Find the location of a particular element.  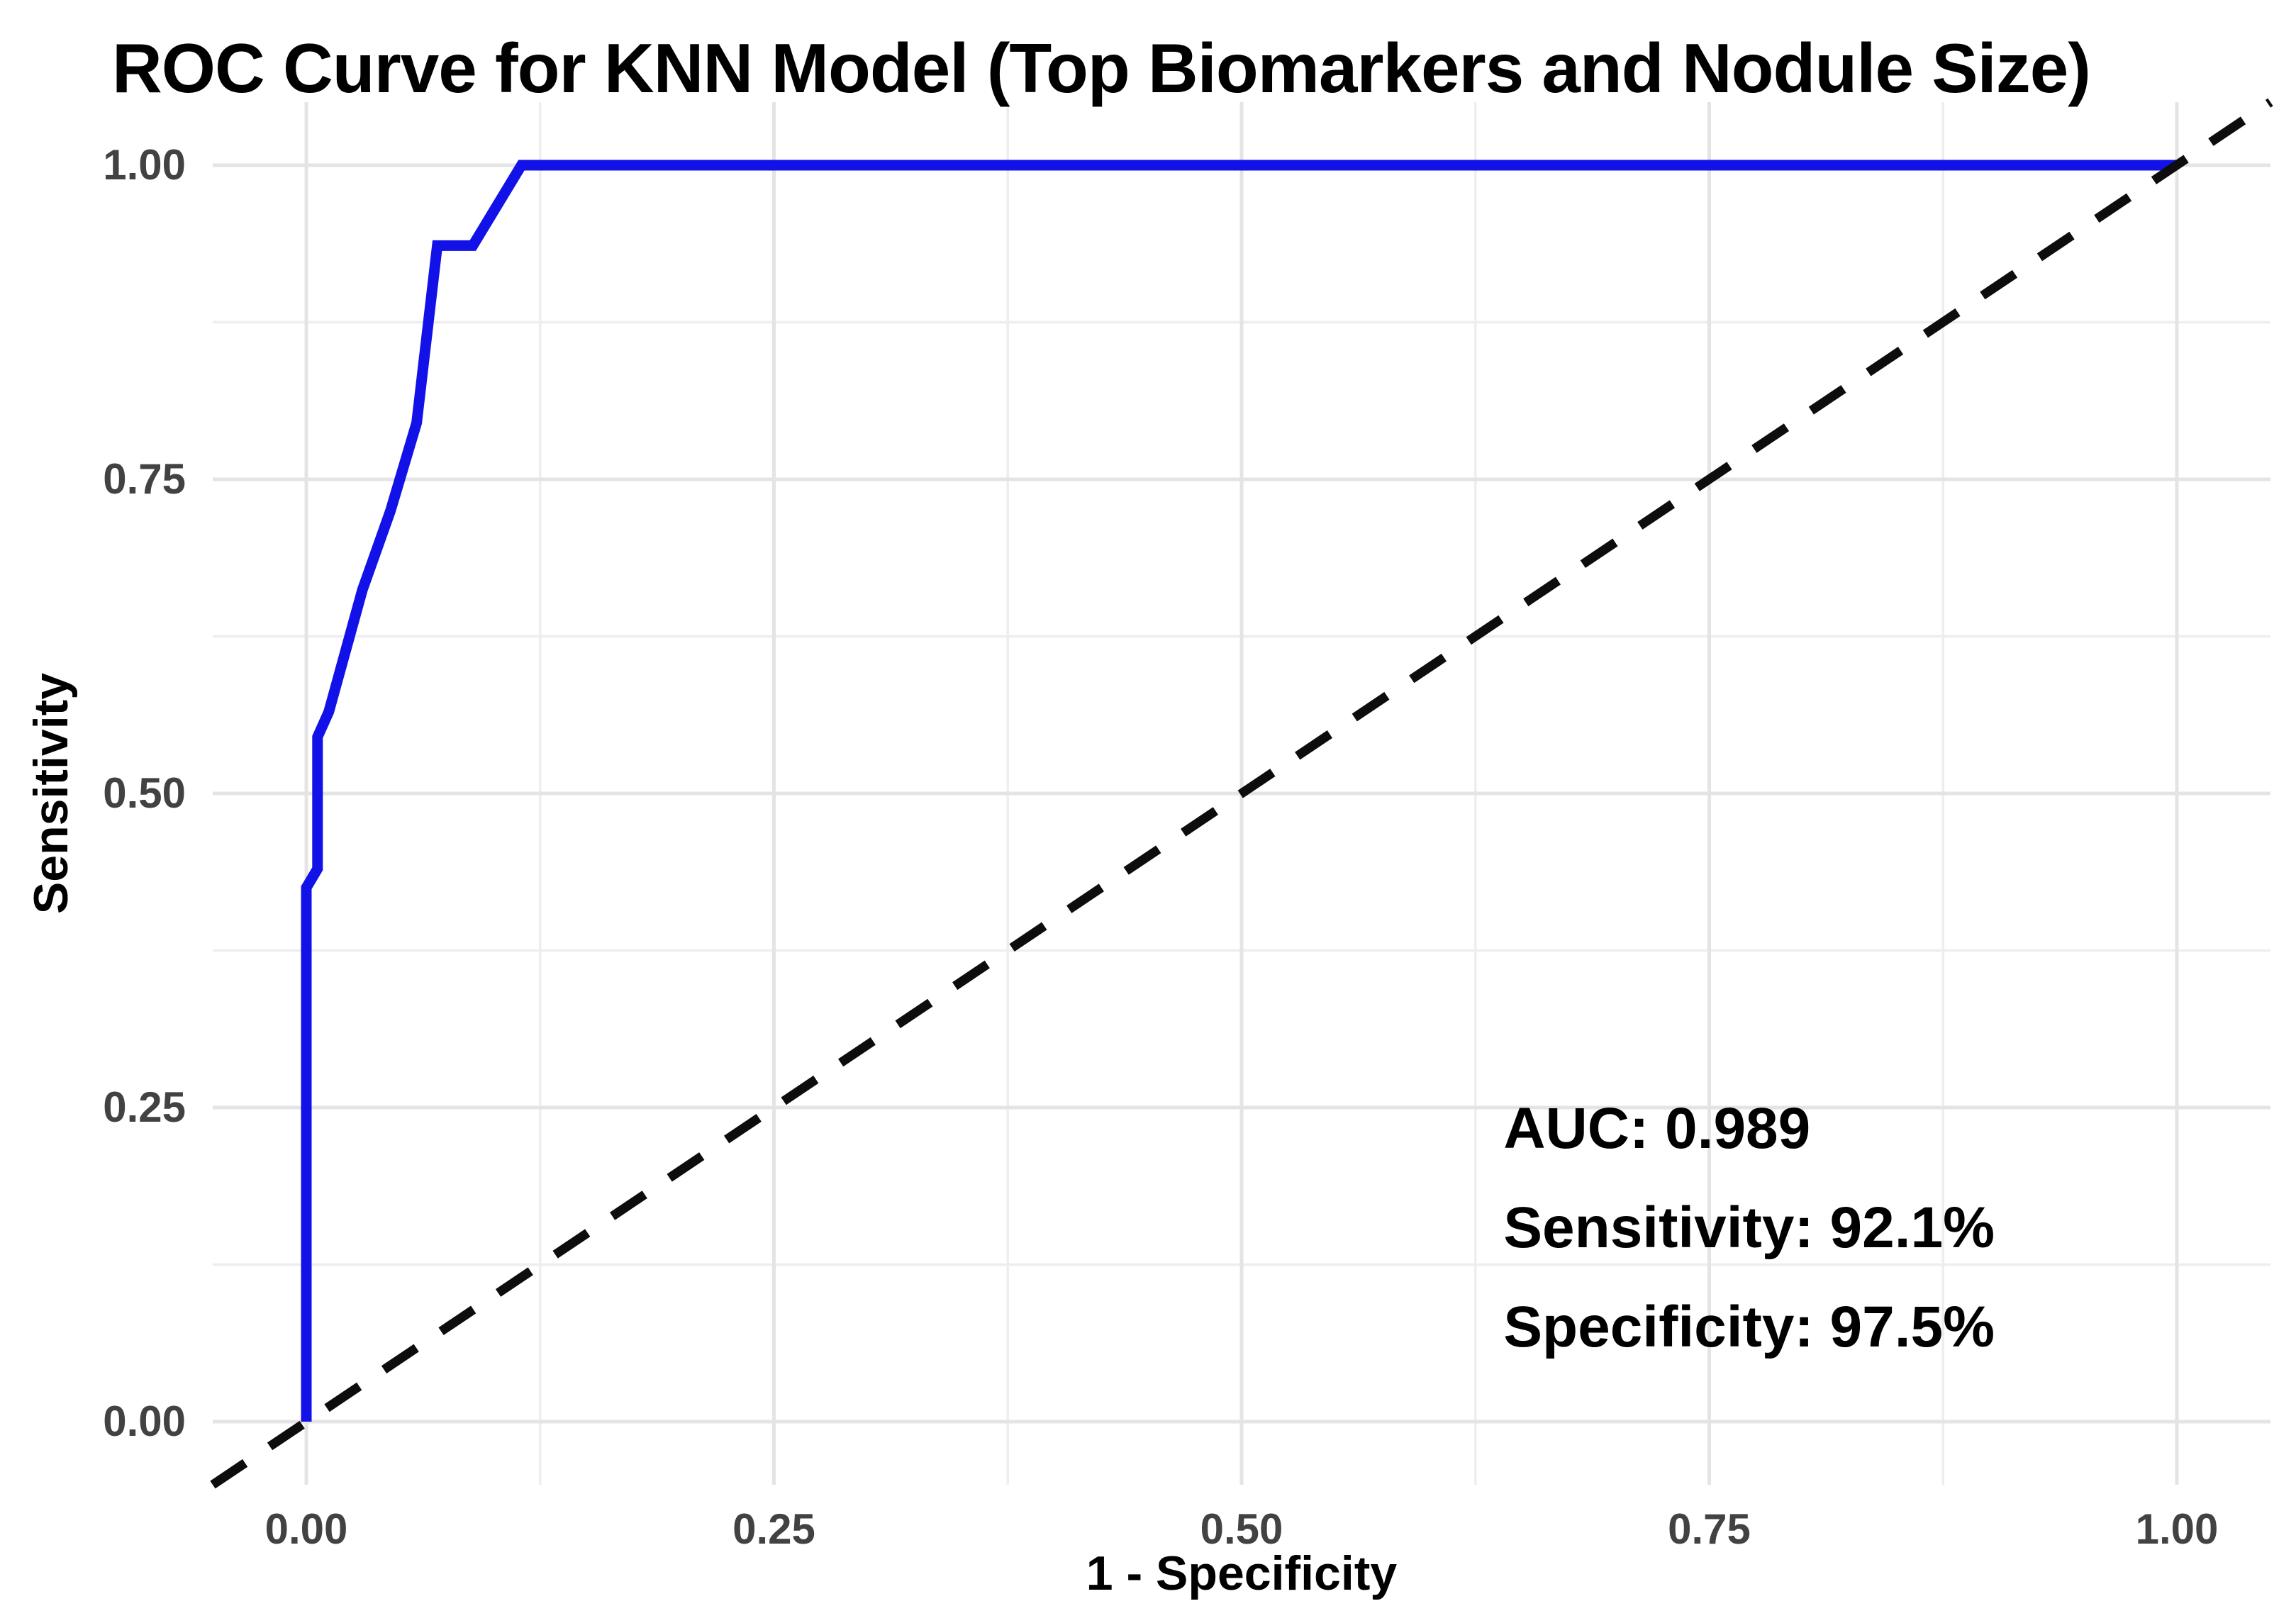

annotation-line: Specificity: 97.5% is located at coordinates (1749, 1328).